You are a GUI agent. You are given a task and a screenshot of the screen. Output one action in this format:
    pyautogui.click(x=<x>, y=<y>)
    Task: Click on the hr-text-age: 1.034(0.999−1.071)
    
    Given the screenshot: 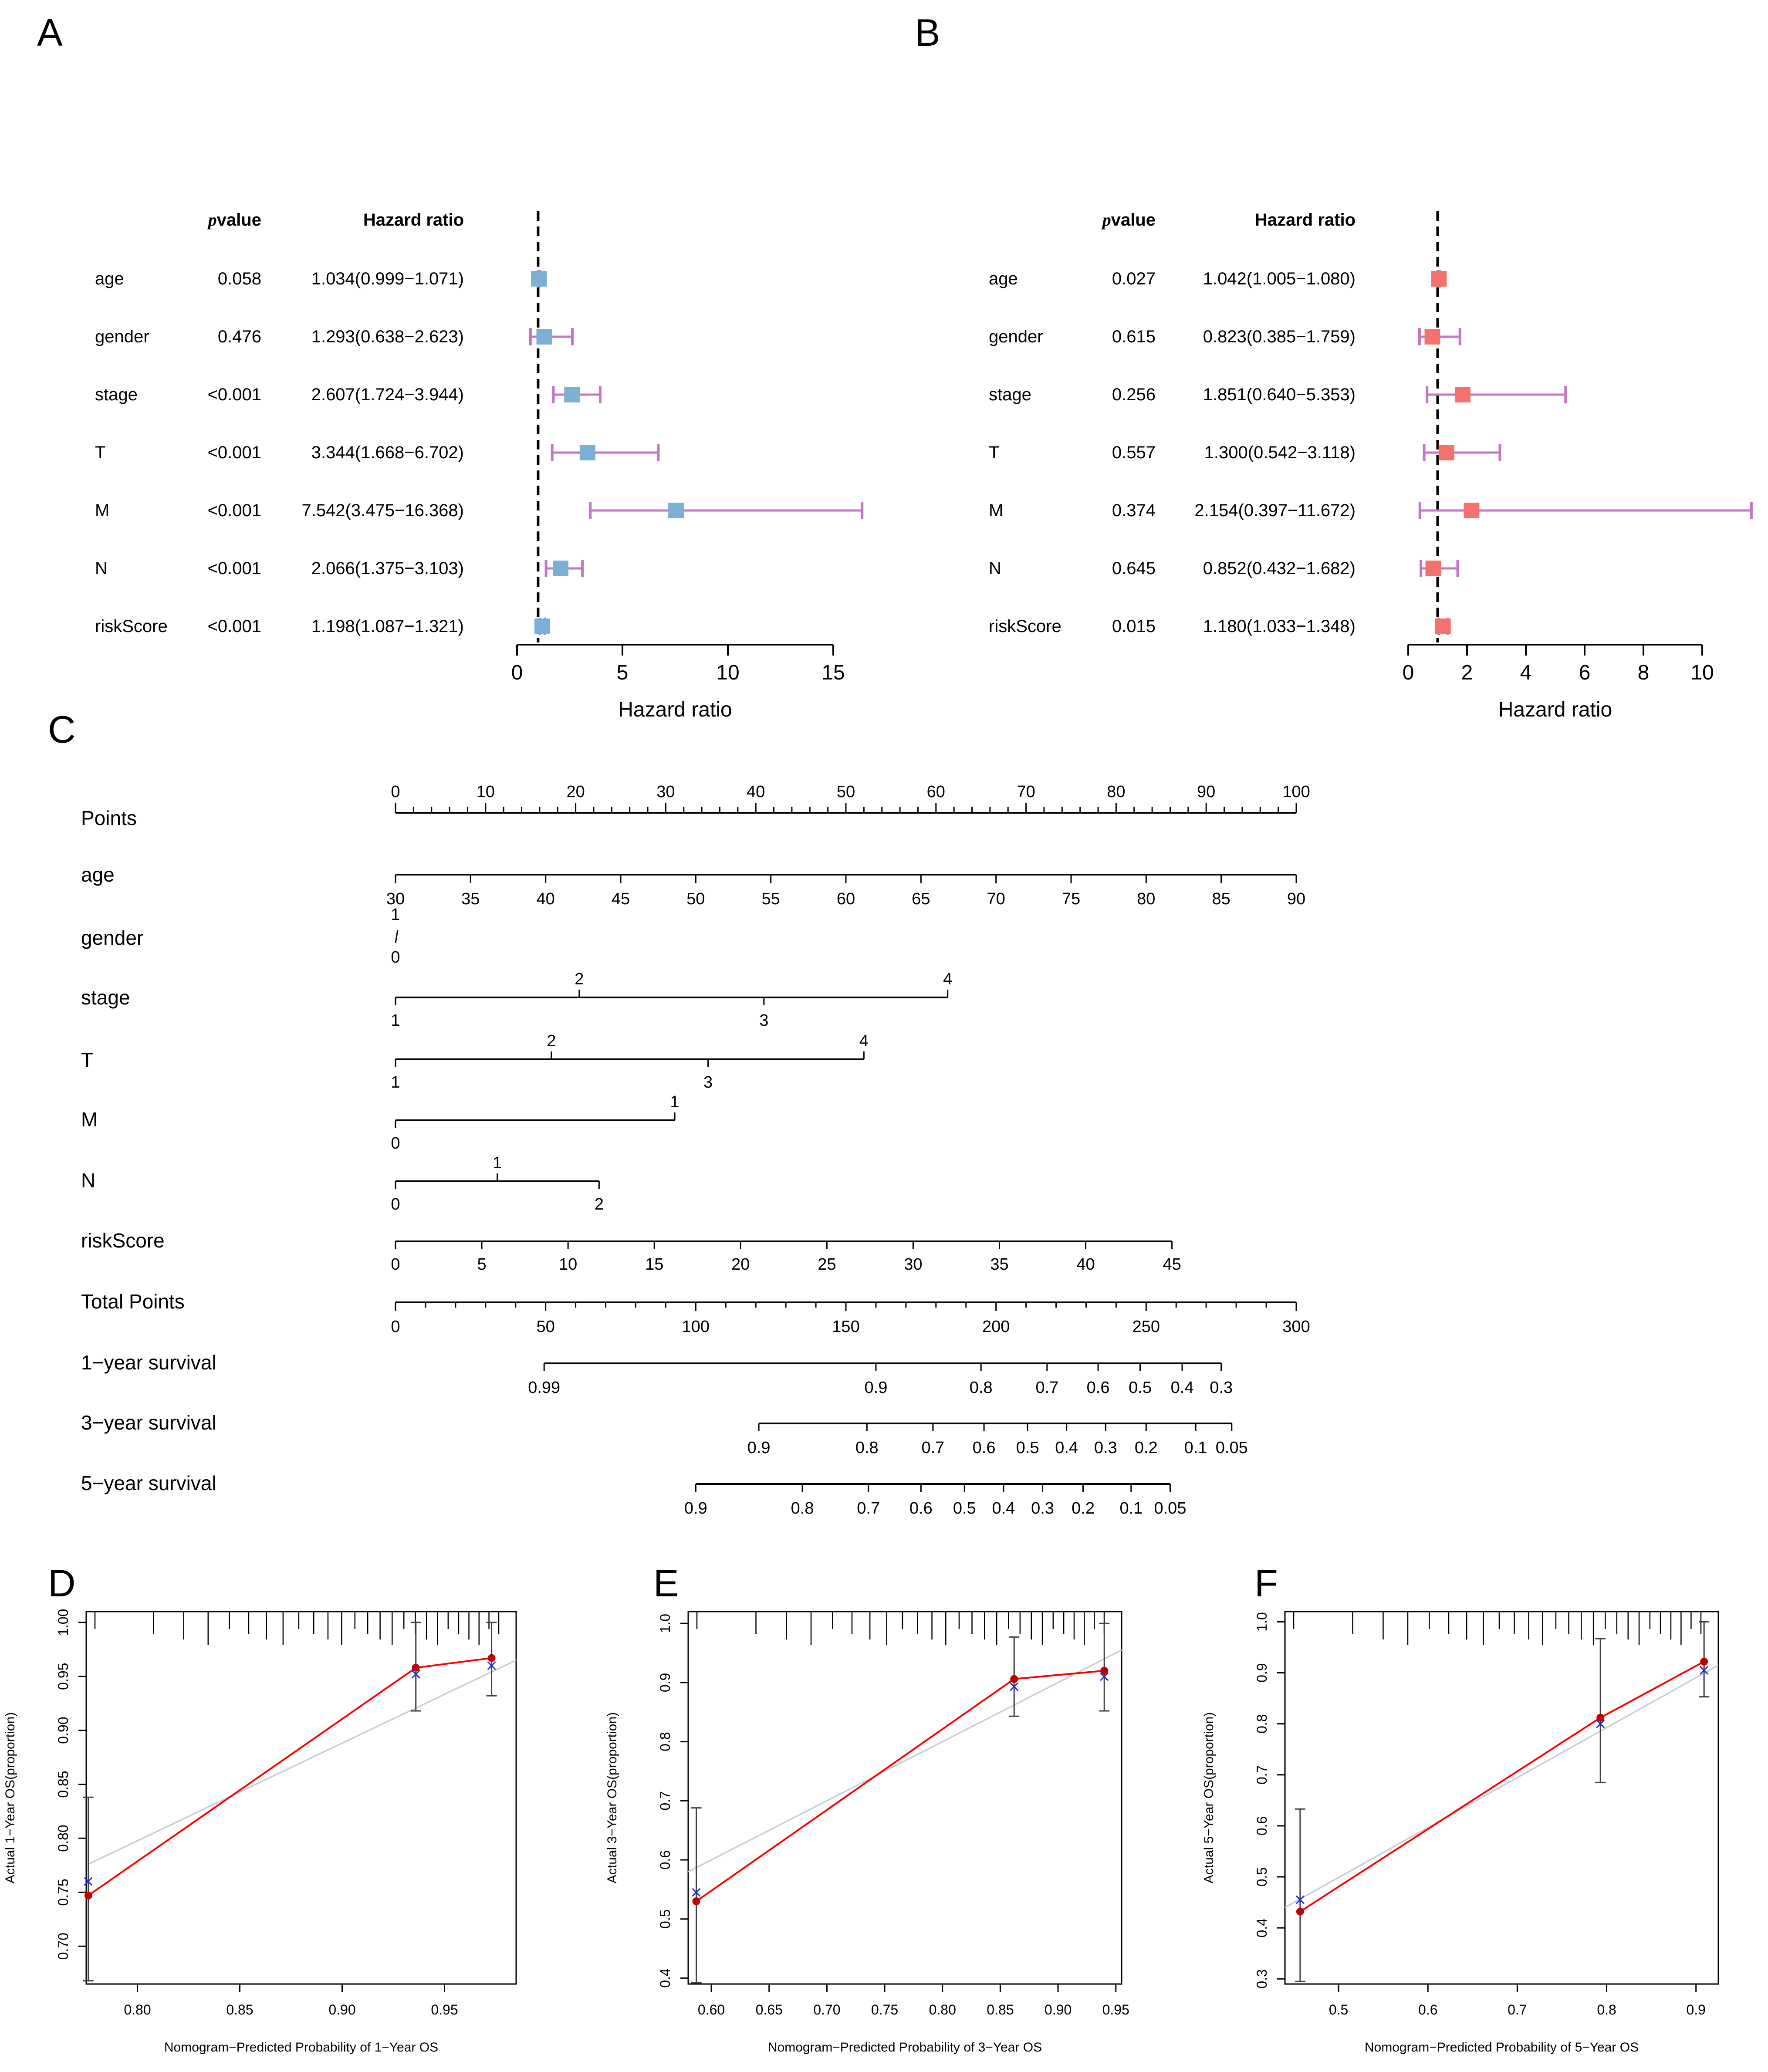 What is the action you would take?
    pyautogui.click(x=387, y=278)
    